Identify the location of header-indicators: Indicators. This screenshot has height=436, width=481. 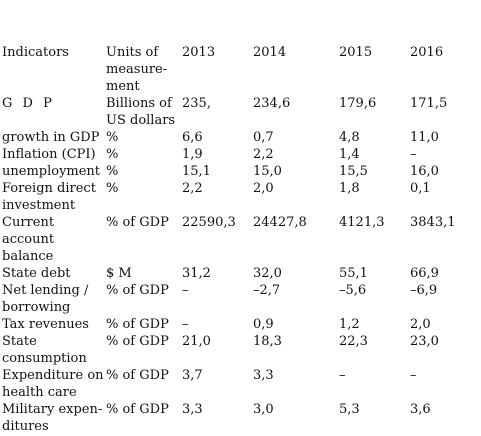
(35, 52).